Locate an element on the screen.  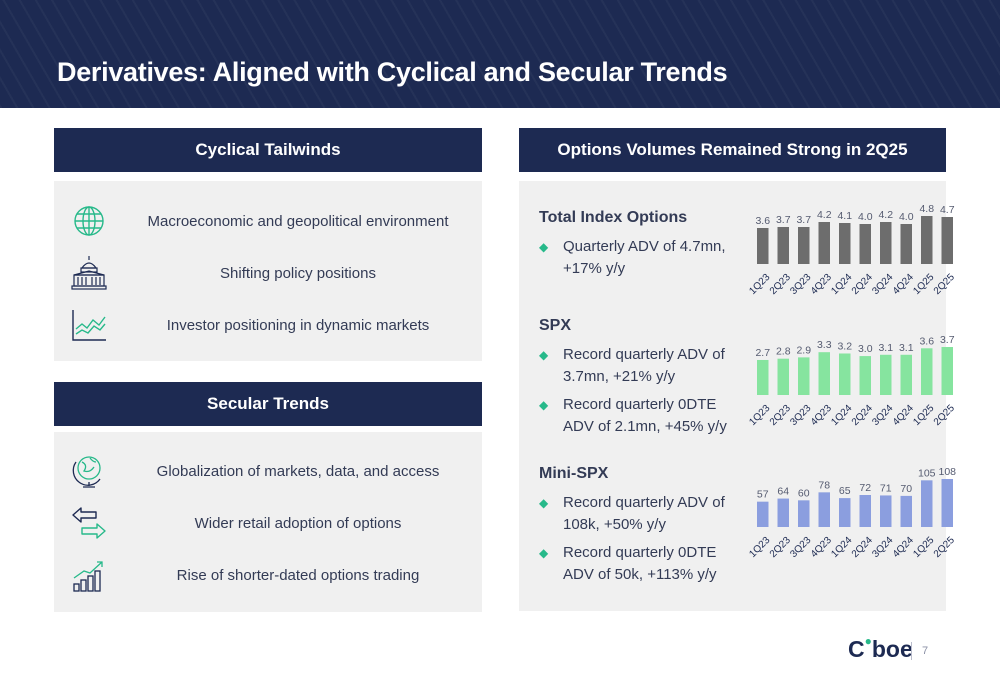
bullet-text: Record quarterly ADV of 3.7mn, +21% y/y is located at coordinates (644, 365).